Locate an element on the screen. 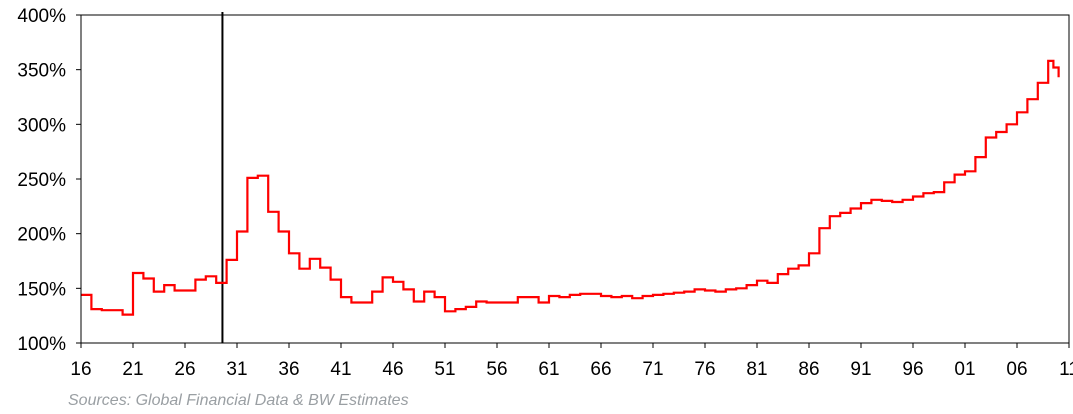 This screenshot has width=1073, height=414. x-tick-label: 66 is located at coordinates (600, 369).